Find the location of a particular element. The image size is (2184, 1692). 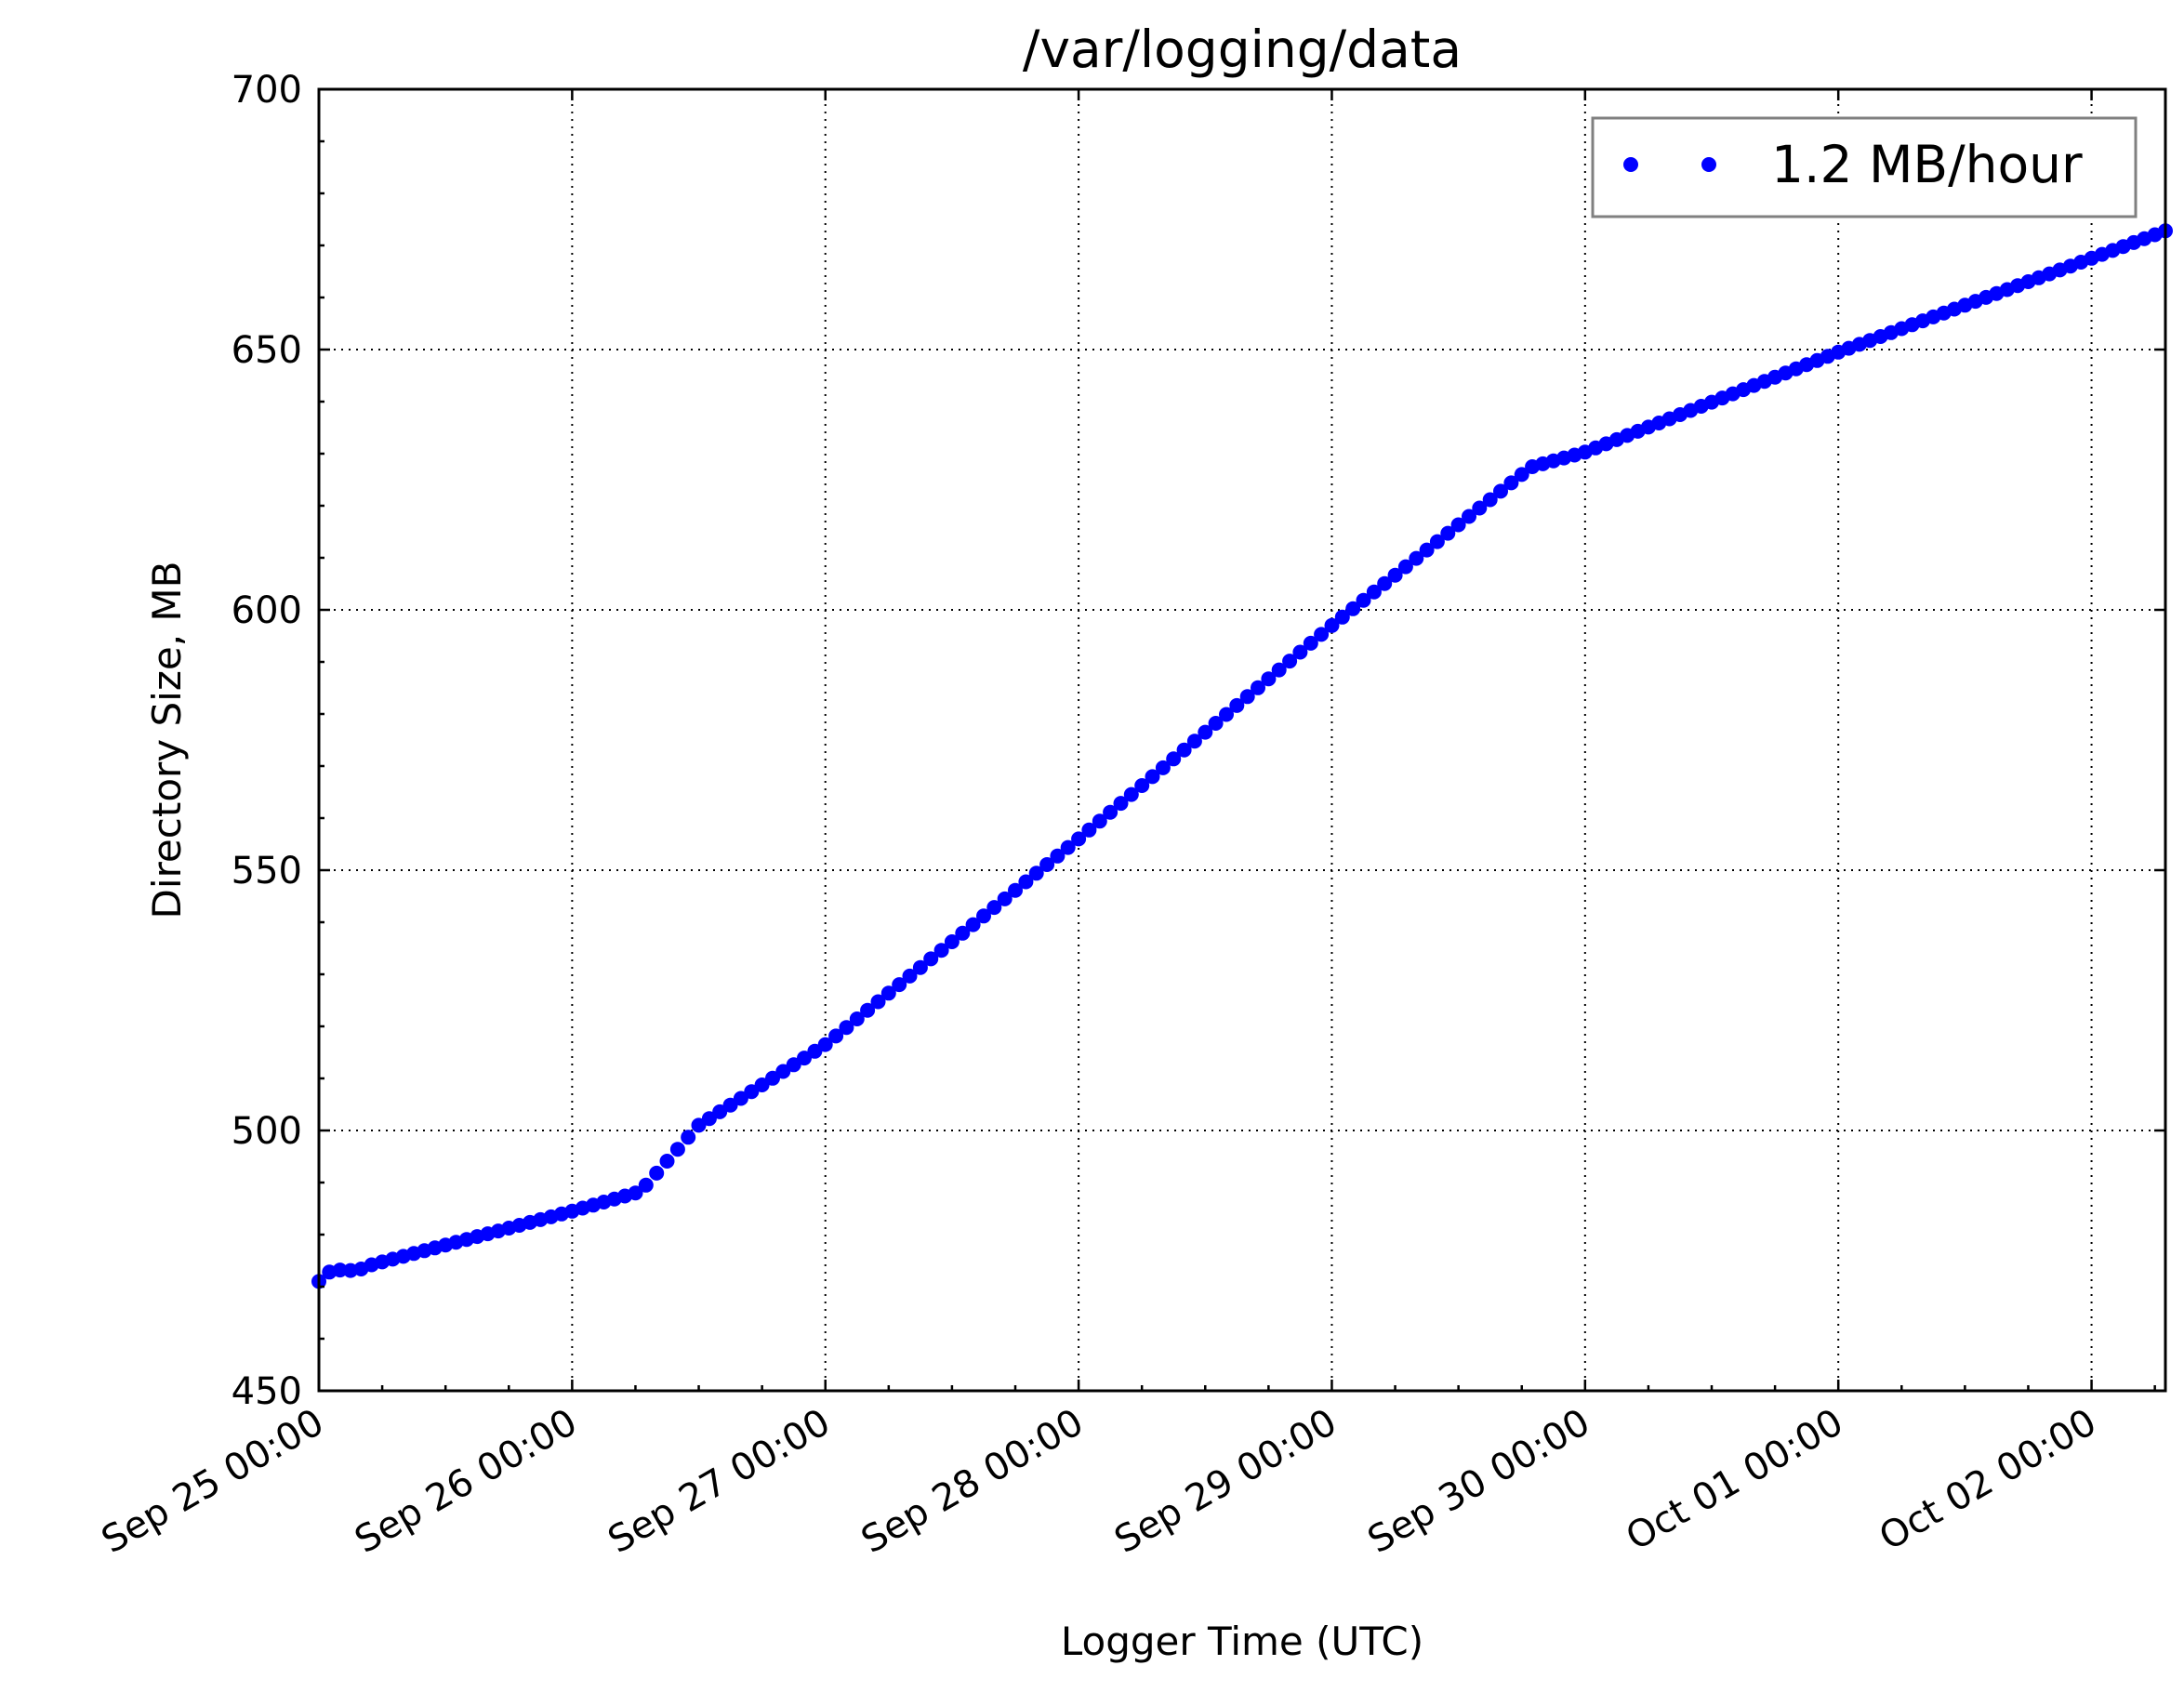

y-tick-label: 650 is located at coordinates (267, 351).